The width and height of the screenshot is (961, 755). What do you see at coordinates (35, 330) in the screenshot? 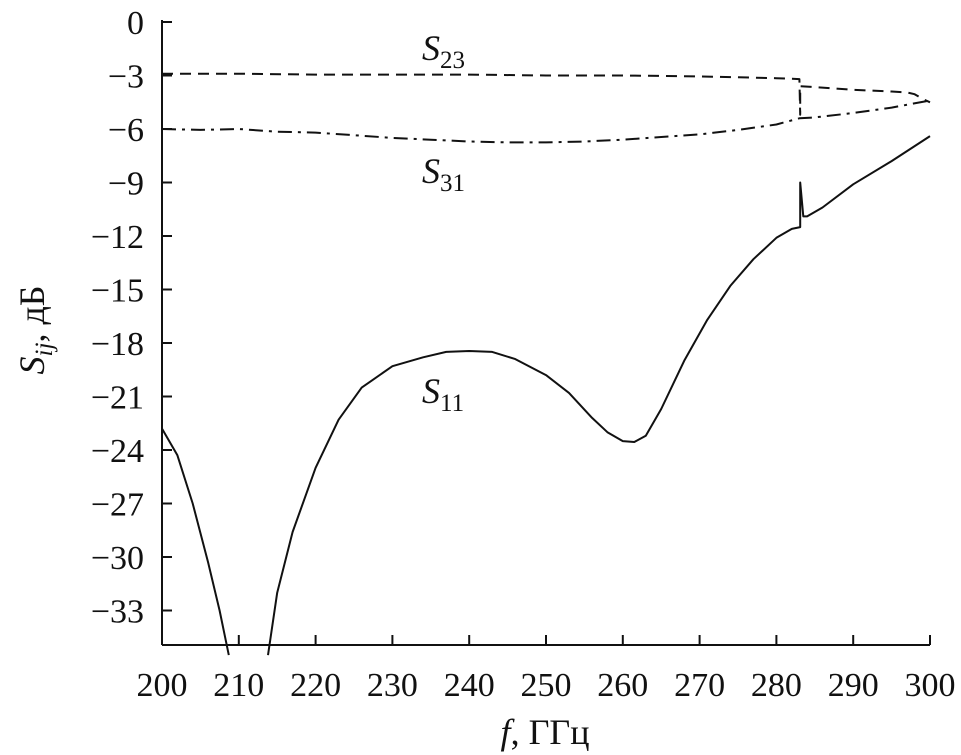
I see `y-axis-title: Sij, дБ` at bounding box center [35, 330].